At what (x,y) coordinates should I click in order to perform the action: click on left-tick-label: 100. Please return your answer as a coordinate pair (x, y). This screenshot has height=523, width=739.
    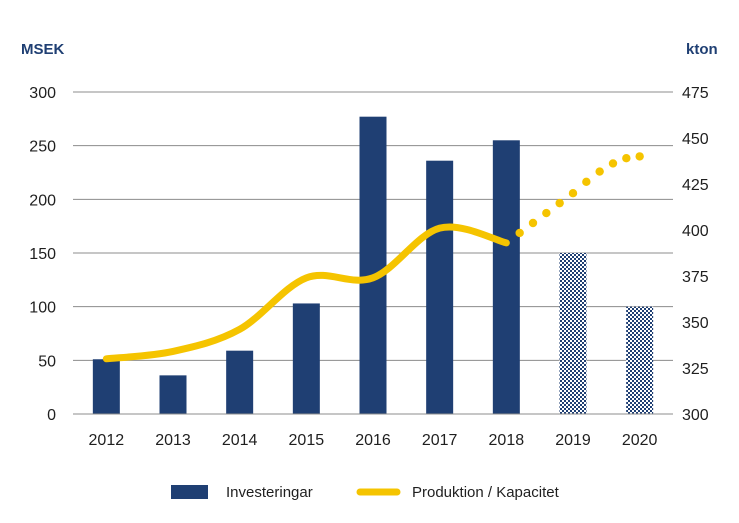
    Looking at the image, I should click on (42, 308).